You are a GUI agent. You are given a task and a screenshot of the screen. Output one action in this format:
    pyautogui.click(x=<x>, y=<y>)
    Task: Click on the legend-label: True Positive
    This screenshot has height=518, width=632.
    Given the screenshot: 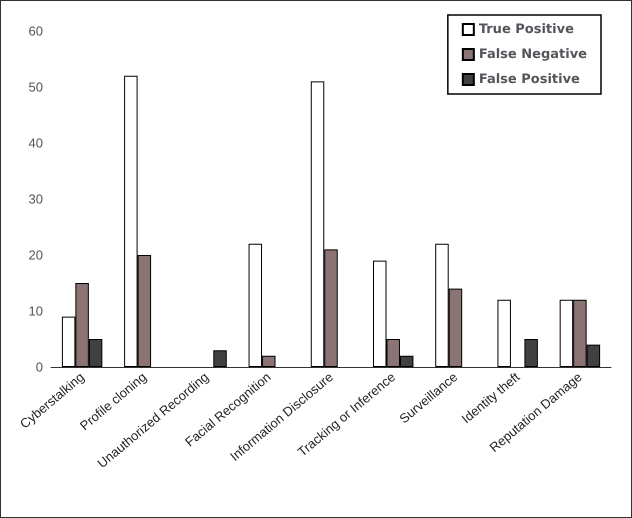 What is the action you would take?
    pyautogui.click(x=526, y=29)
    